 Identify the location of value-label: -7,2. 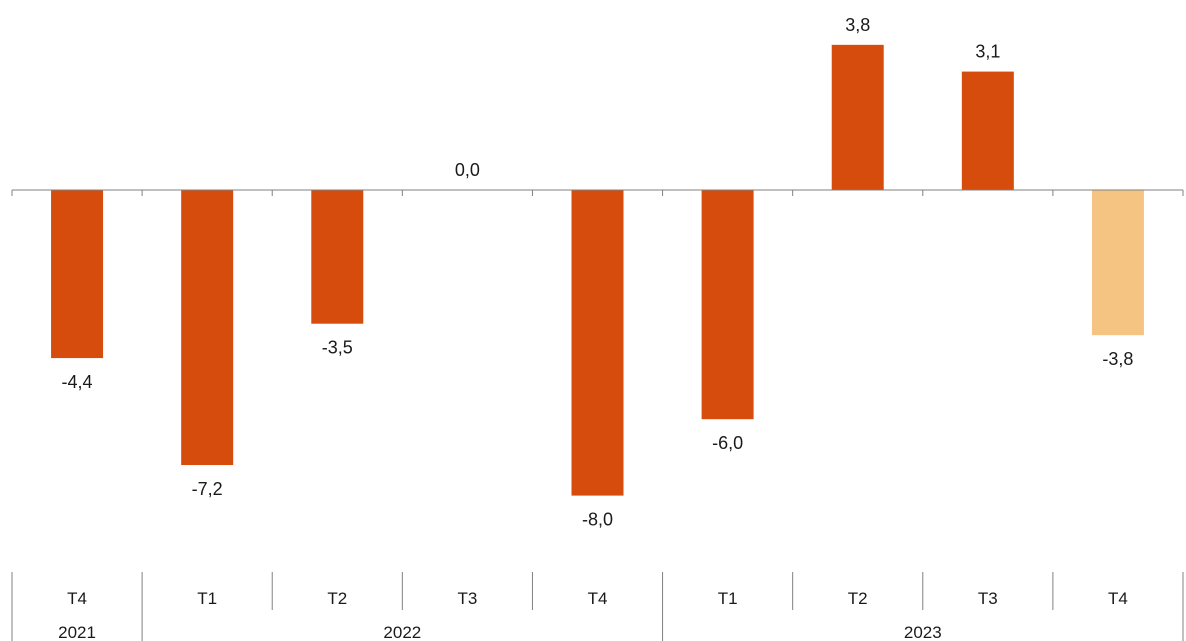
(207, 489).